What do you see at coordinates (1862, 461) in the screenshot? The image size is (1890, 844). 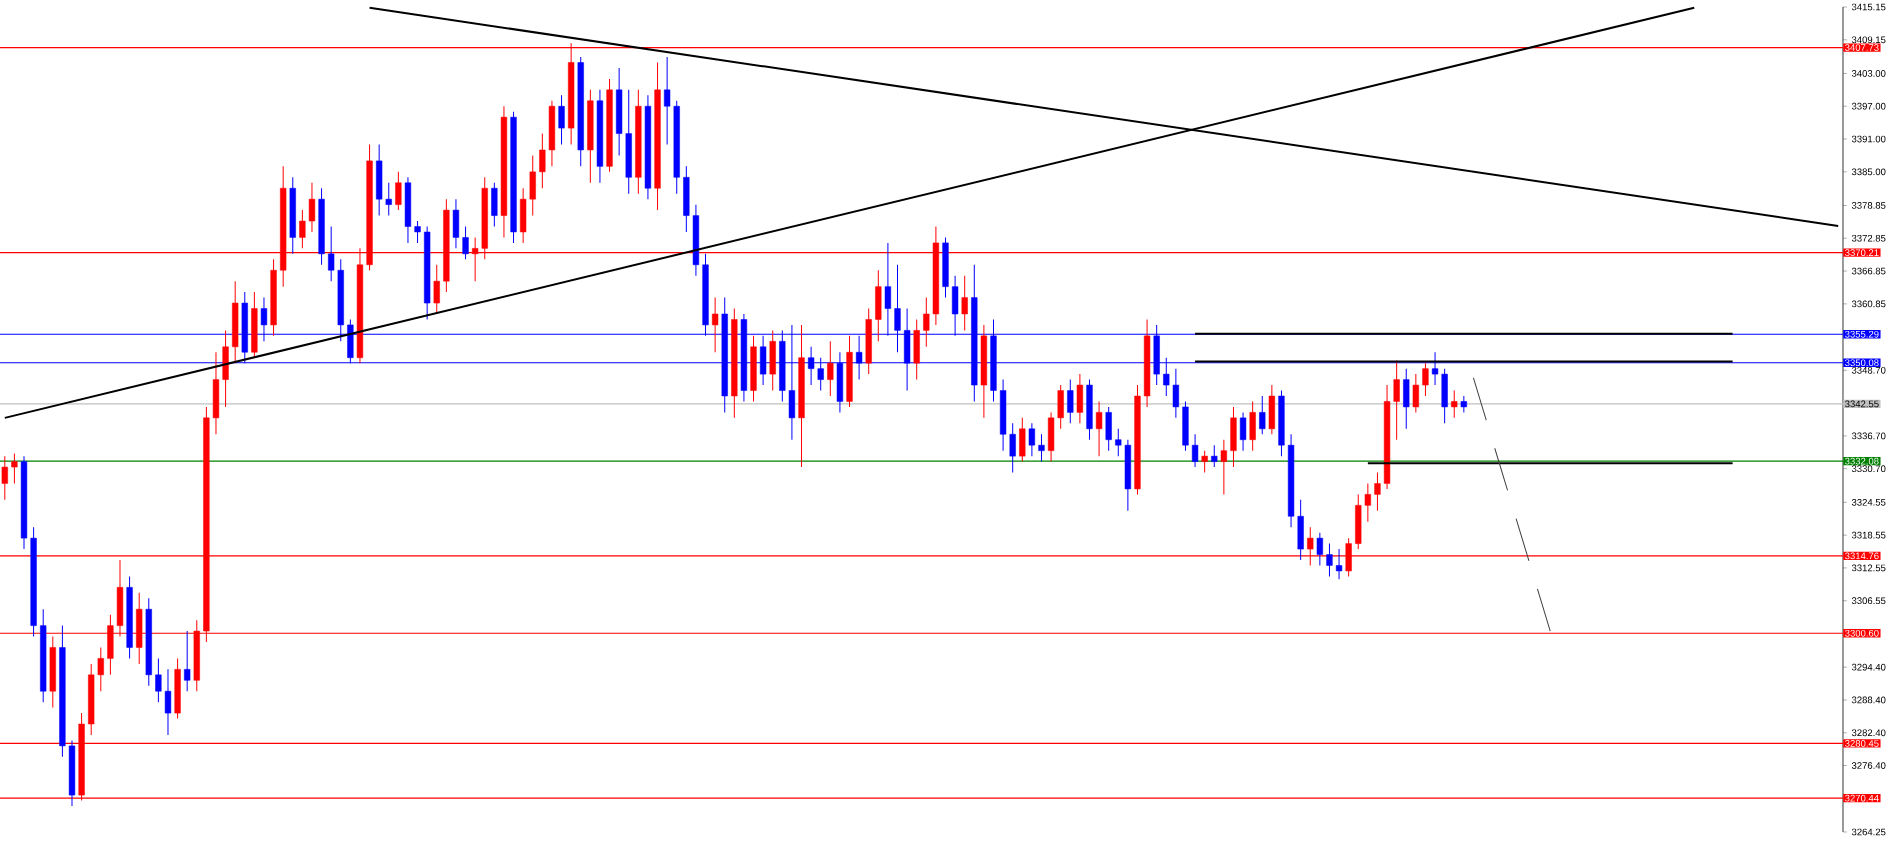 I see `ref-line-label: 3332.08` at bounding box center [1862, 461].